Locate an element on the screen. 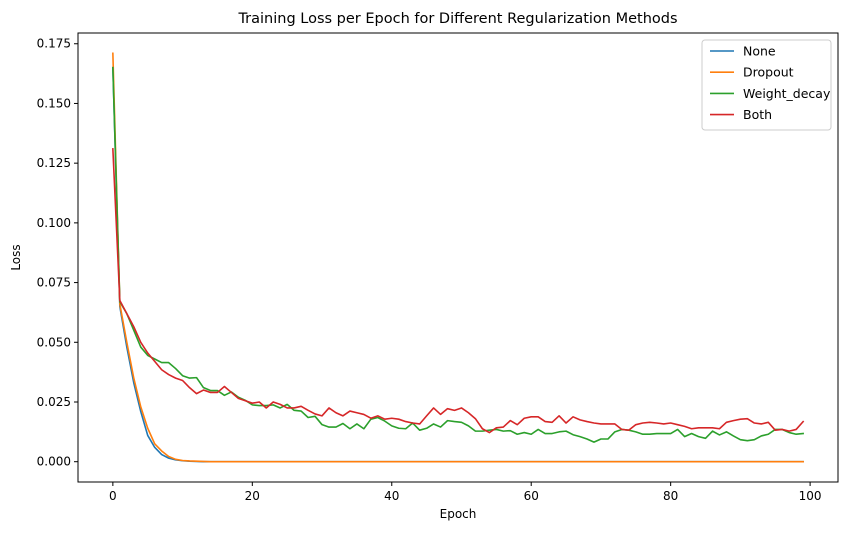  y-tick-label: 0.075 is located at coordinates (54, 283).